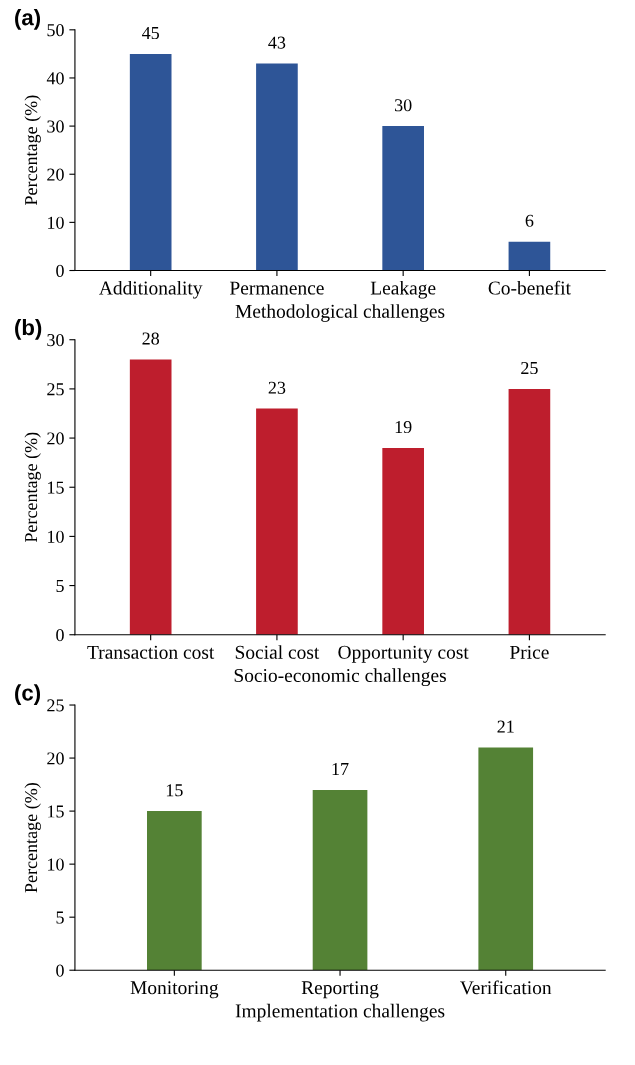 The width and height of the screenshot is (635, 1065). What do you see at coordinates (174, 990) in the screenshot?
I see `x-tick-label: Monitoring` at bounding box center [174, 990].